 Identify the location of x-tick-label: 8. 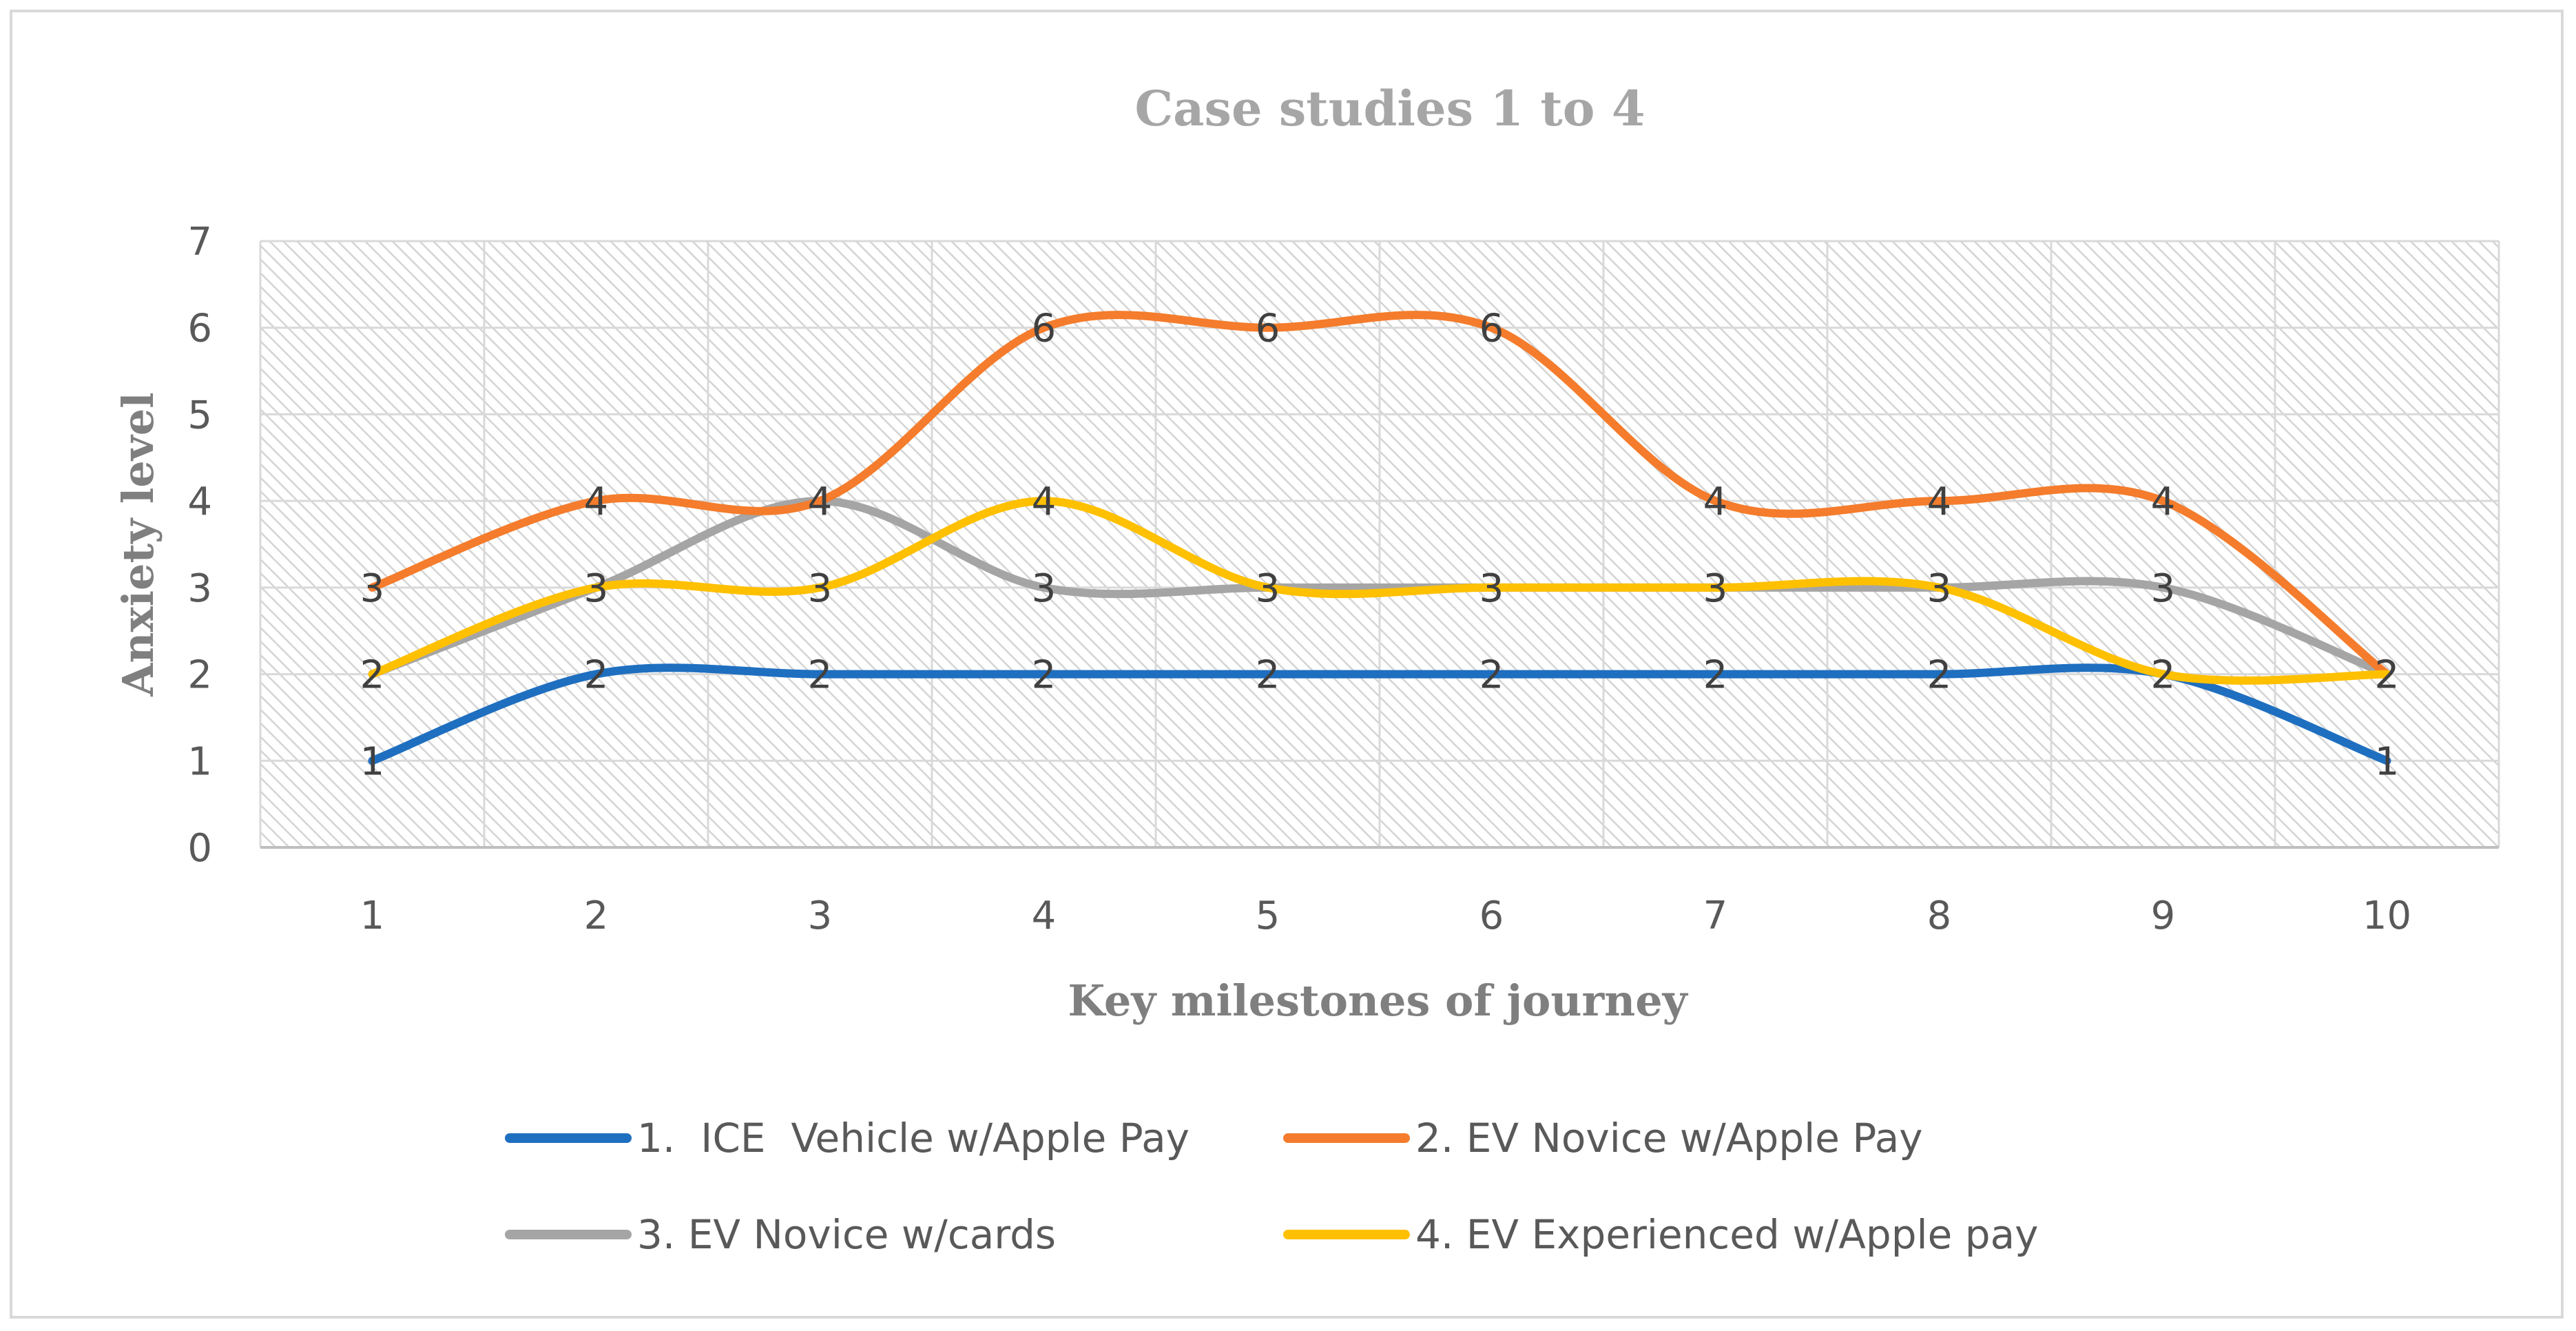
(1939, 916).